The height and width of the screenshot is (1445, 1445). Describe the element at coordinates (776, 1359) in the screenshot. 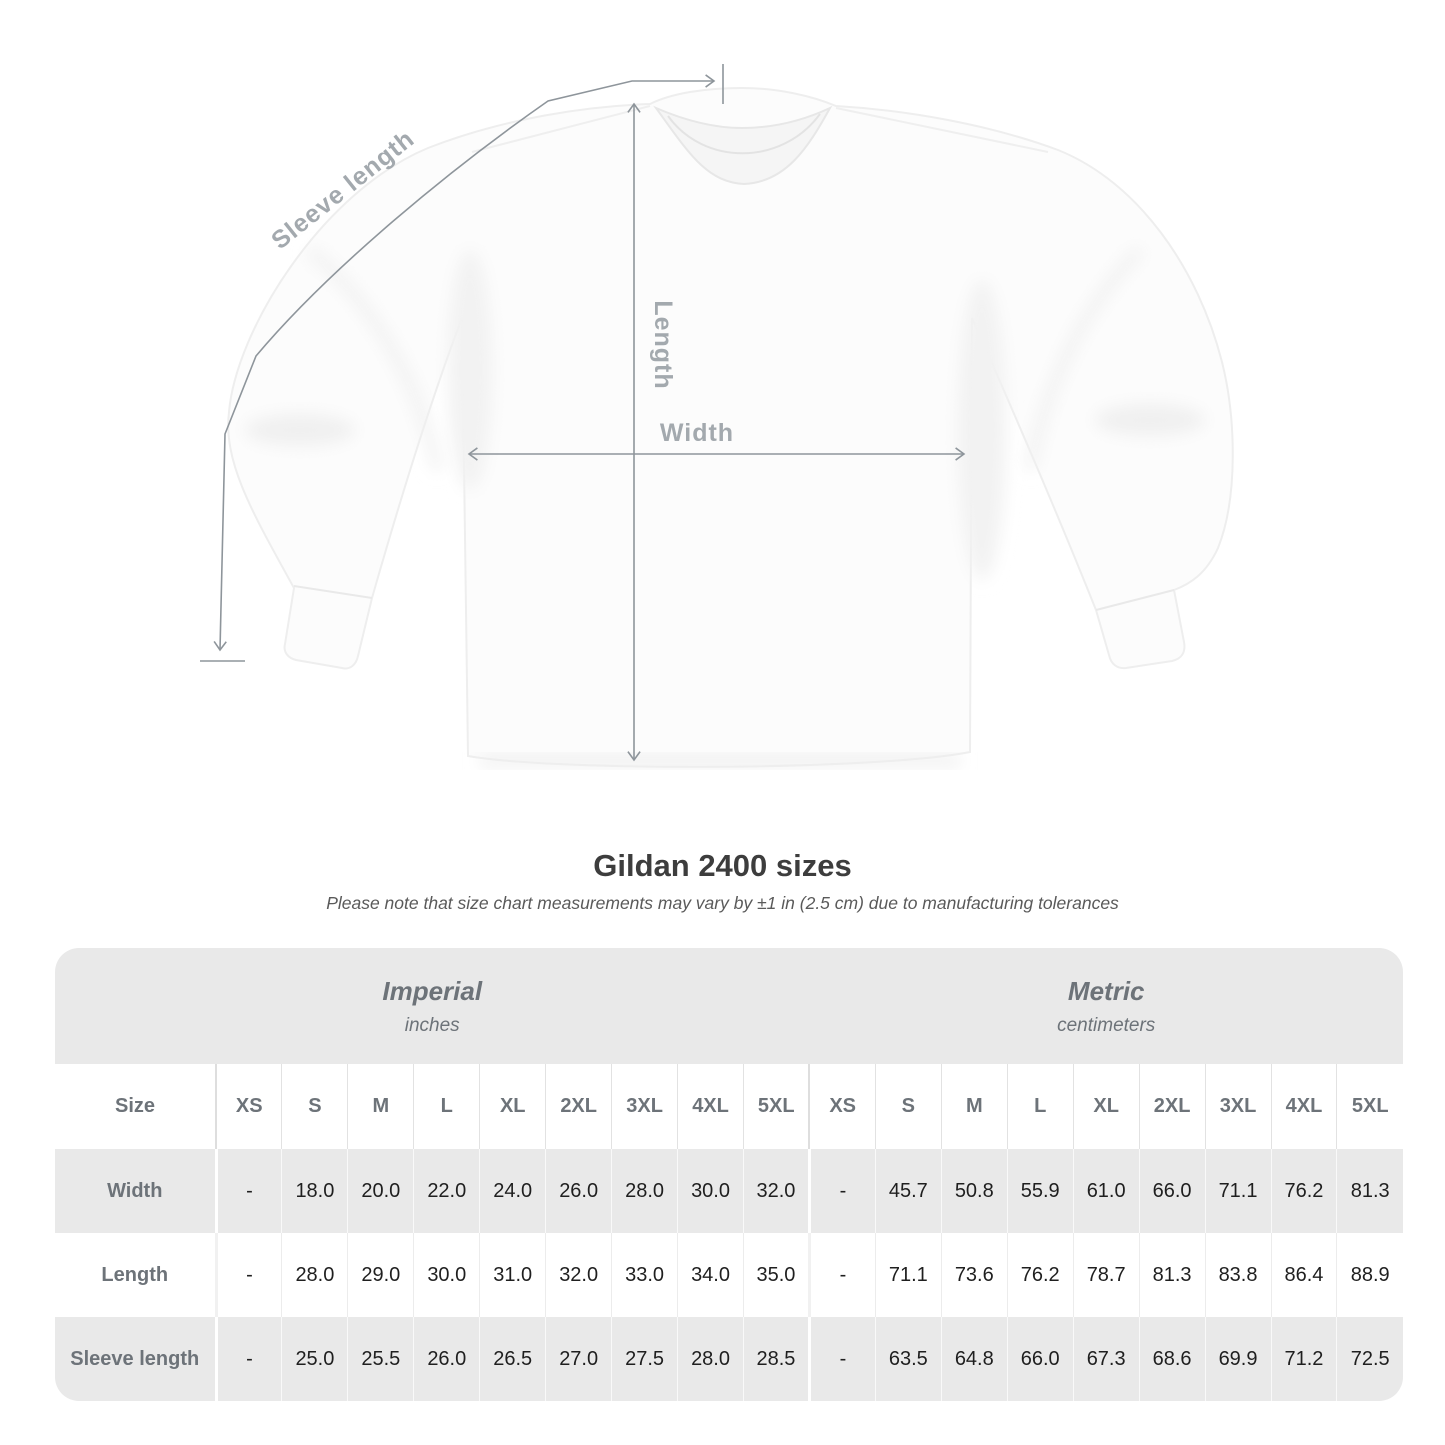

I see `cell: 28.5` at that location.